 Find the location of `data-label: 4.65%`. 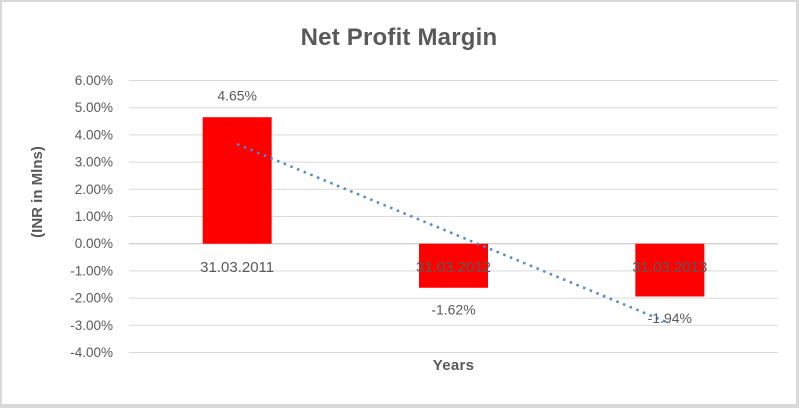

data-label: 4.65% is located at coordinates (237, 96).